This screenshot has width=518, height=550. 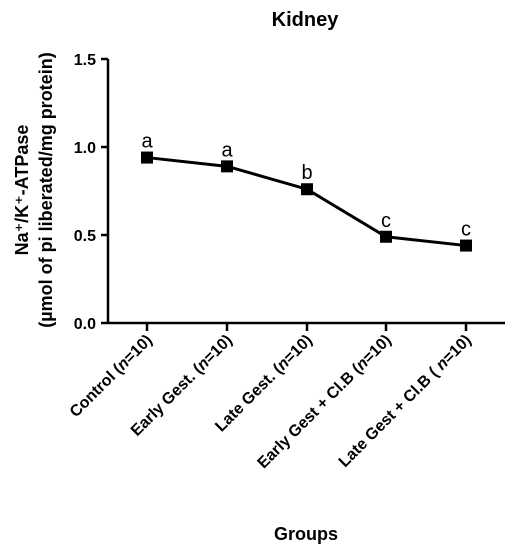 What do you see at coordinates (85, 60) in the screenshot?
I see `y-tick-label: 1.5` at bounding box center [85, 60].